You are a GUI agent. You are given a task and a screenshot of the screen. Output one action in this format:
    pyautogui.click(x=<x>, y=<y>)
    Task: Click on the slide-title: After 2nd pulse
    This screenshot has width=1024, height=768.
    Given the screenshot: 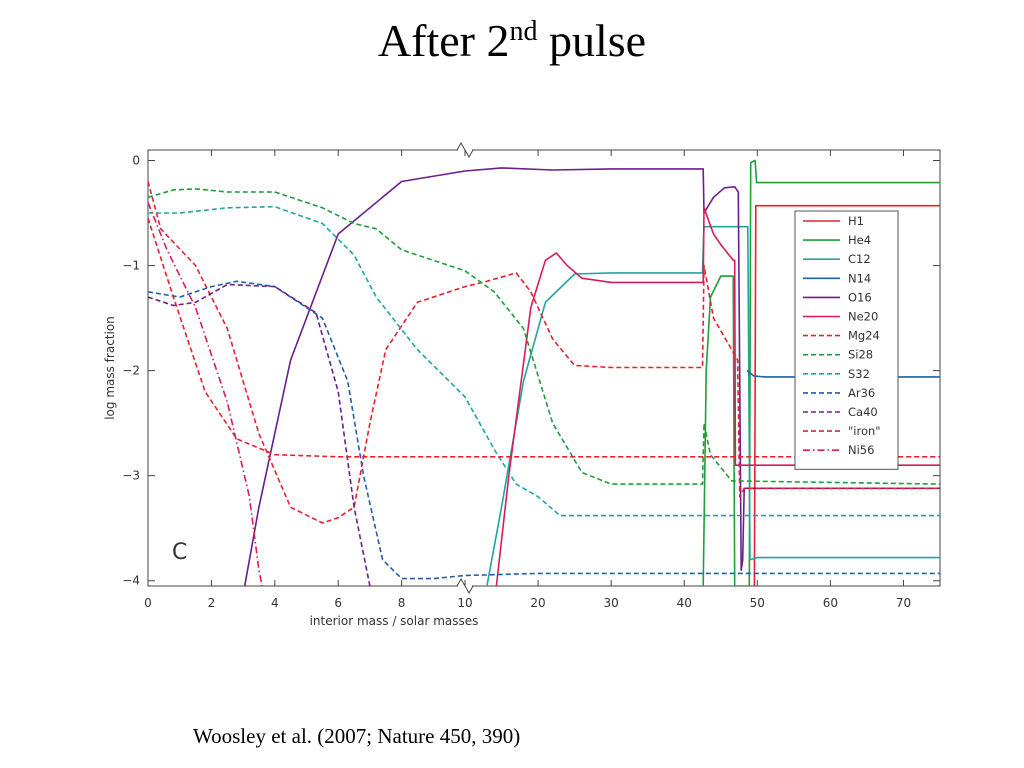 What is the action you would take?
    pyautogui.click(x=512, y=40)
    